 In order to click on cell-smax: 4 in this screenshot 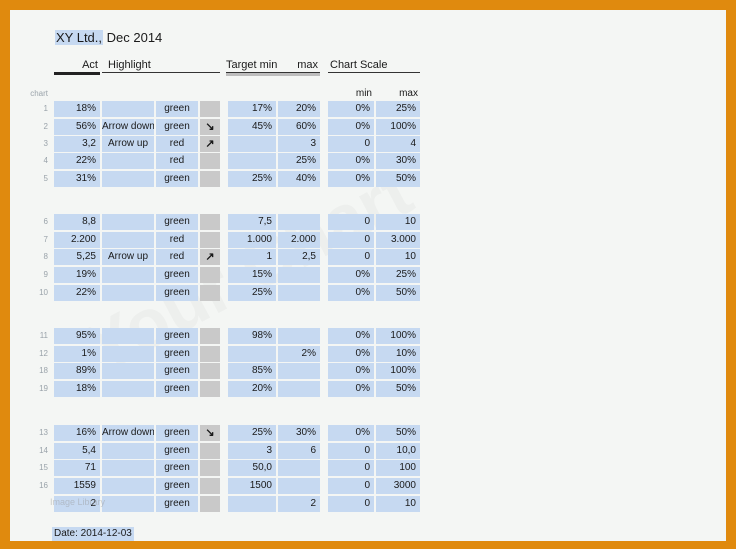, I will do `click(398, 144)`.